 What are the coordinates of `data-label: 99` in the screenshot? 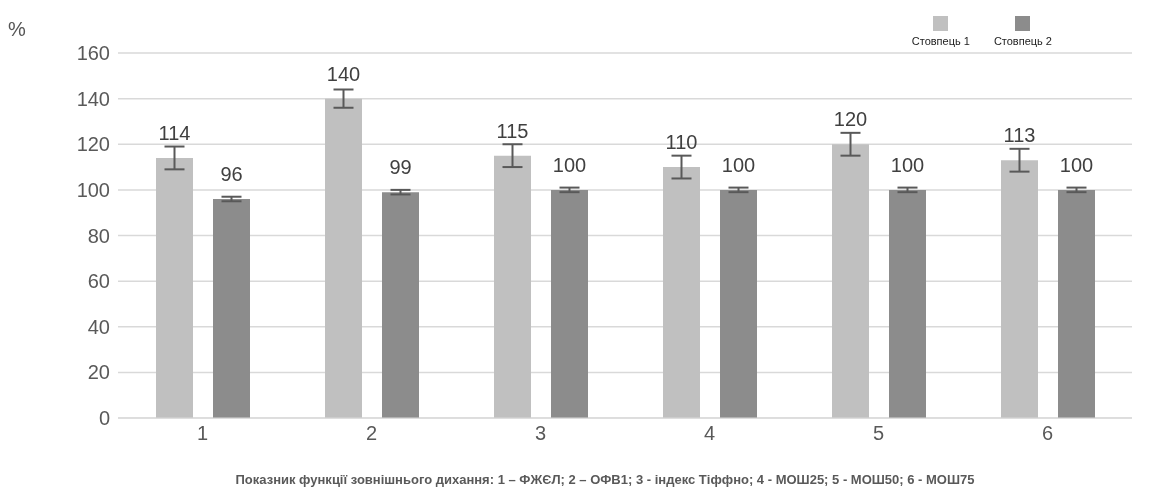 It's located at (400, 167).